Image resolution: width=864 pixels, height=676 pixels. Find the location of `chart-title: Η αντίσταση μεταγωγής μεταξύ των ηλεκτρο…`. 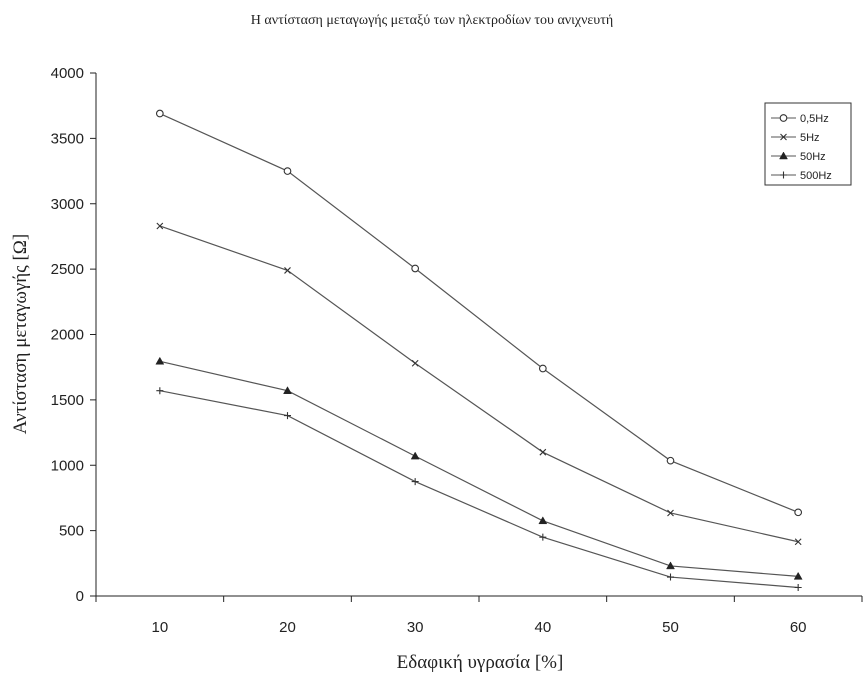

chart-title: Η αντίσταση μεταγωγής μεταξύ των ηλεκτρο… is located at coordinates (432, 20).